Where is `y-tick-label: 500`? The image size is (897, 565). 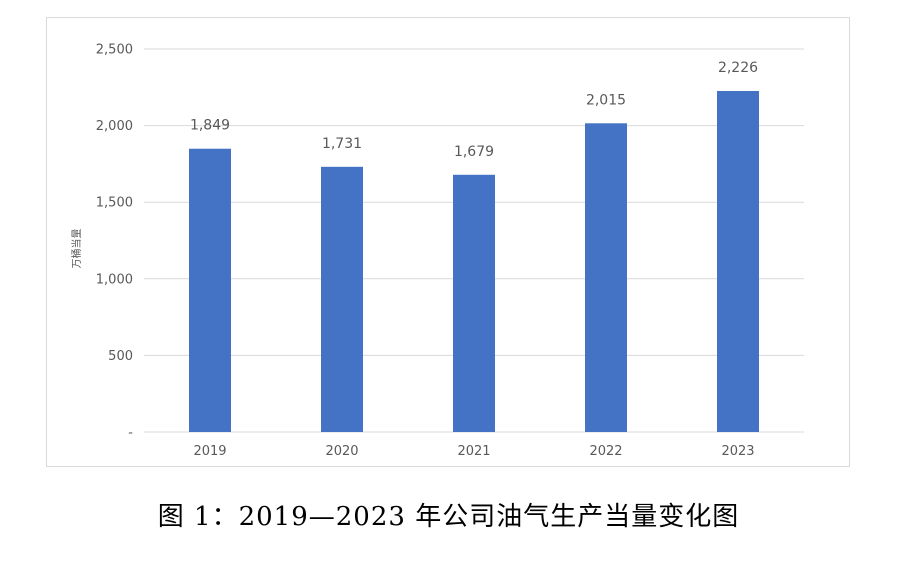 y-tick-label: 500 is located at coordinates (120, 356).